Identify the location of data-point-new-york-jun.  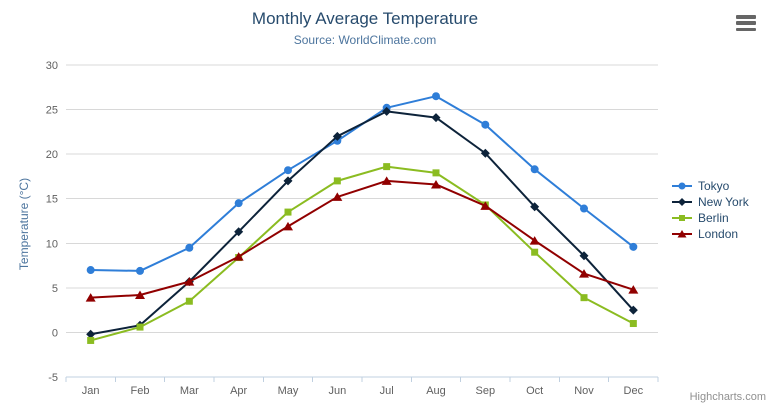
(337, 136).